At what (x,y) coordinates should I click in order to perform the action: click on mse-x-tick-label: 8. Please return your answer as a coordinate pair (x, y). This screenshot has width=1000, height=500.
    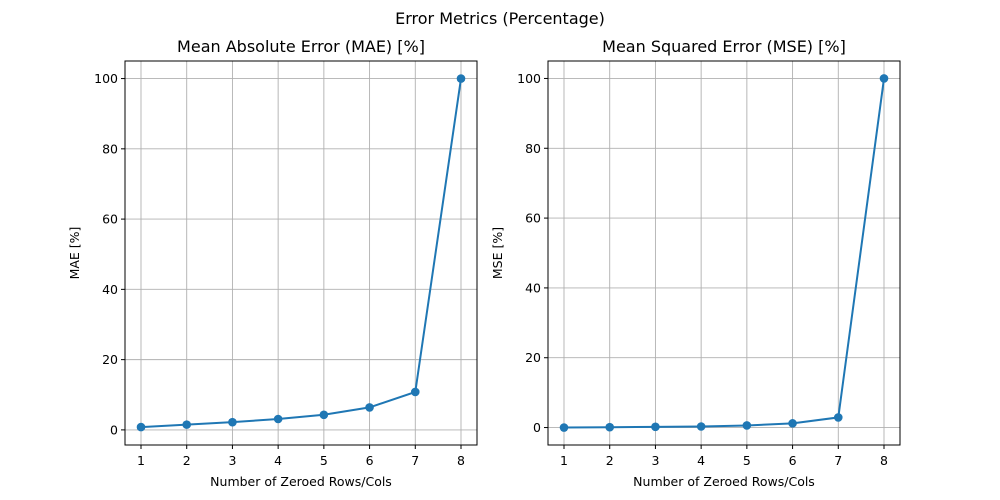
    Looking at the image, I should click on (884, 460).